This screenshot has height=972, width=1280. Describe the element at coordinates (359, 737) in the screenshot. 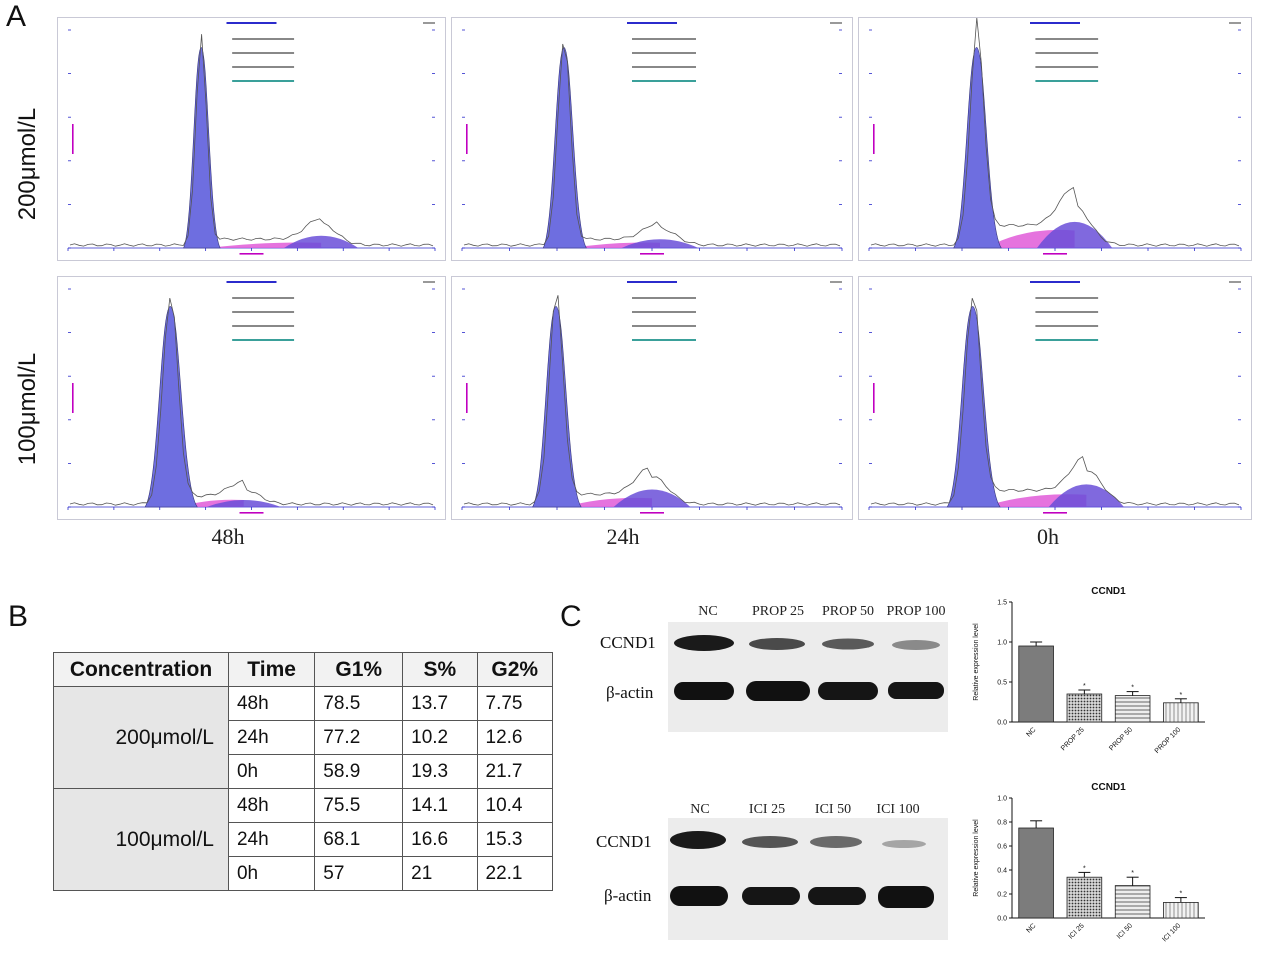

I see `g1-cell: 77.2` at that location.